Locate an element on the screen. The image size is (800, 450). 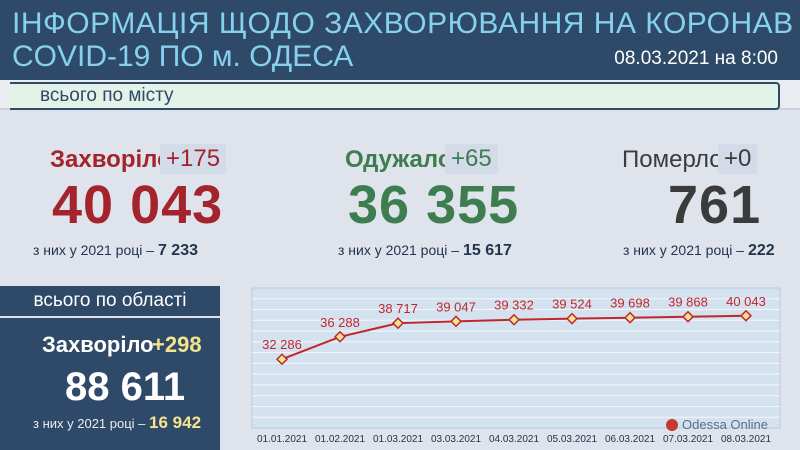
city-section-tab is located at coordinates (395, 96).